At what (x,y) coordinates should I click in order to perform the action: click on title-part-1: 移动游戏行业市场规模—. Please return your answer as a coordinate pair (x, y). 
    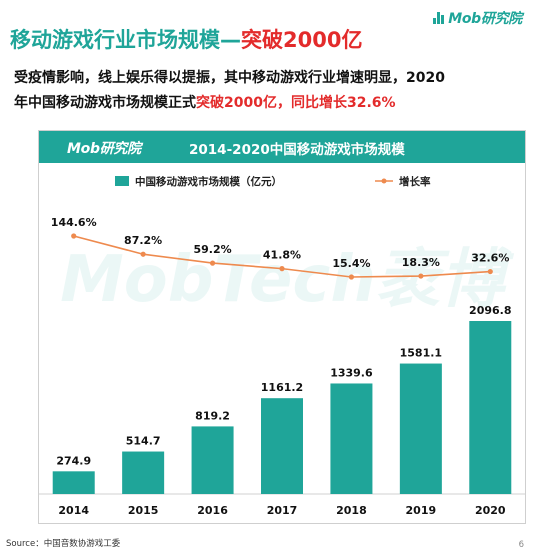
    Looking at the image, I should click on (125, 40).